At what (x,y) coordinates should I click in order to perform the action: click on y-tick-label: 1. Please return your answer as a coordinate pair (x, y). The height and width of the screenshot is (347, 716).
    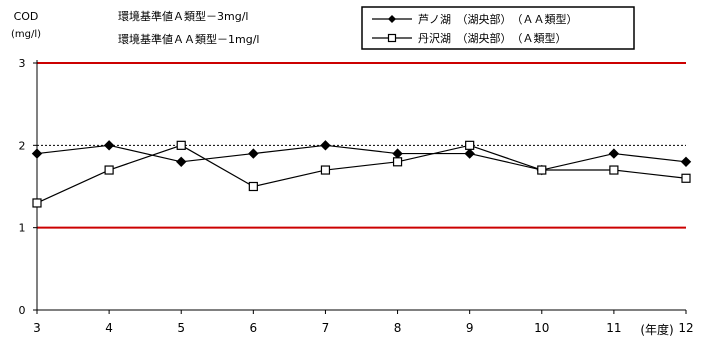
    Looking at the image, I should click on (22, 228).